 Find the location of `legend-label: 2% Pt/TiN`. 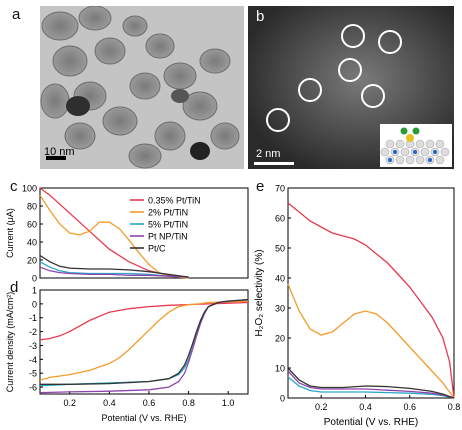

legend-label: 2% Pt/TiN is located at coordinates (168, 213).